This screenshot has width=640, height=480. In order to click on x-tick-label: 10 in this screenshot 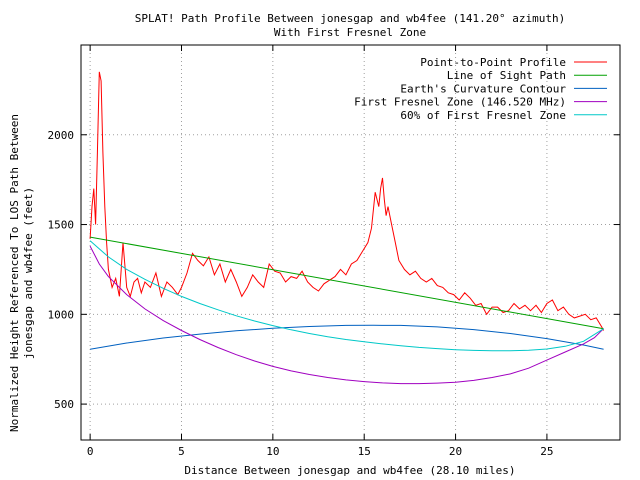, I will do `click(272, 451)`.